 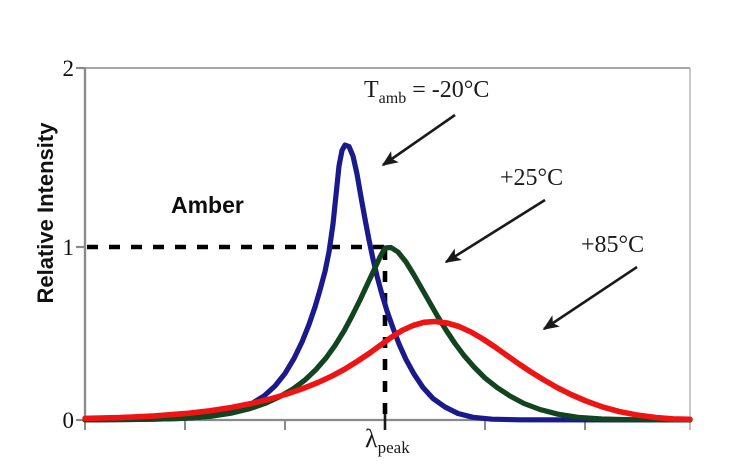 I want to click on x-axis-label: λpeak, so click(x=387, y=441).